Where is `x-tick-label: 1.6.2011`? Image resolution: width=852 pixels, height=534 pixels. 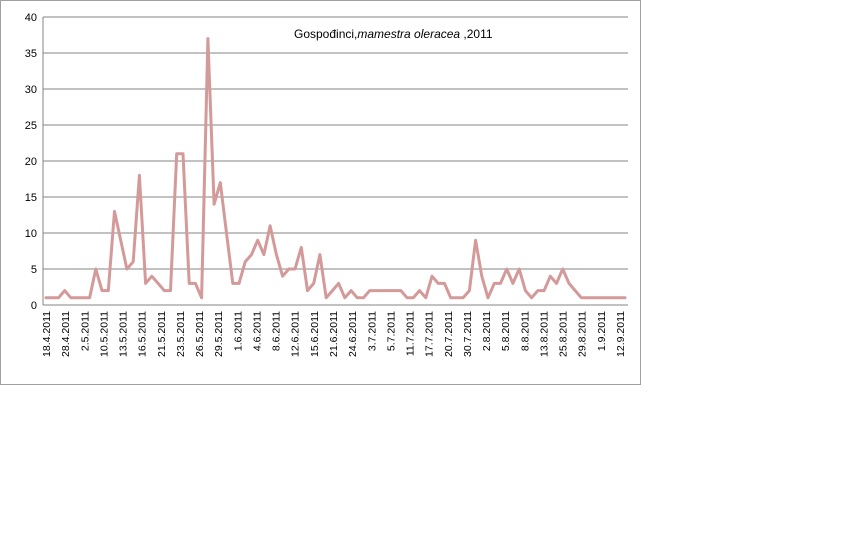 x-tick-label: 1.6.2011 is located at coordinates (238, 331).